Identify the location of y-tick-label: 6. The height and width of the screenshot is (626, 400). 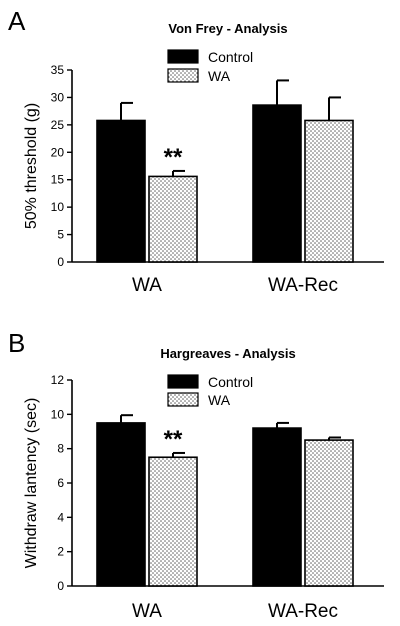
(60, 483).